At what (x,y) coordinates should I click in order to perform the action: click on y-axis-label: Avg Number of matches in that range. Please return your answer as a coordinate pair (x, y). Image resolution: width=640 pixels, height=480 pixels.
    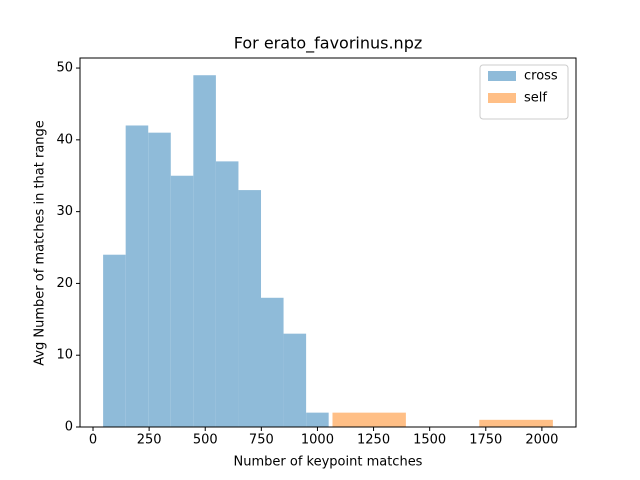
    Looking at the image, I should click on (40, 243).